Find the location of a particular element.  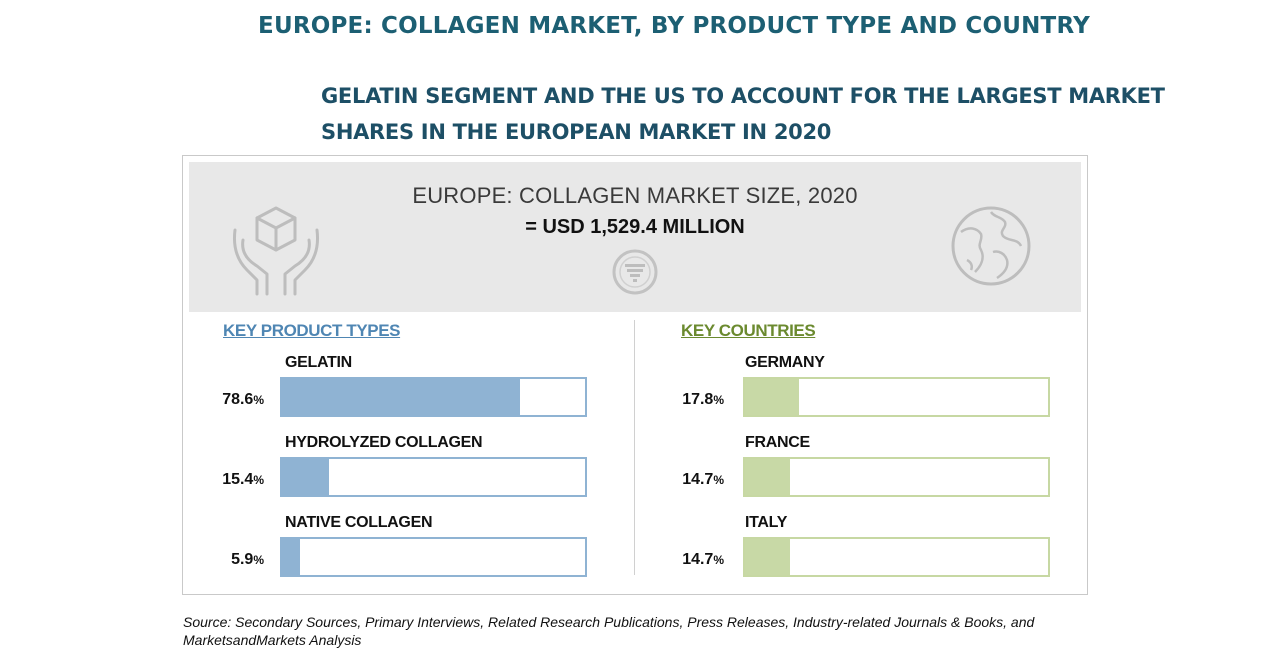

product-label: HYDROLYZED COLLAGEN is located at coordinates (384, 442).